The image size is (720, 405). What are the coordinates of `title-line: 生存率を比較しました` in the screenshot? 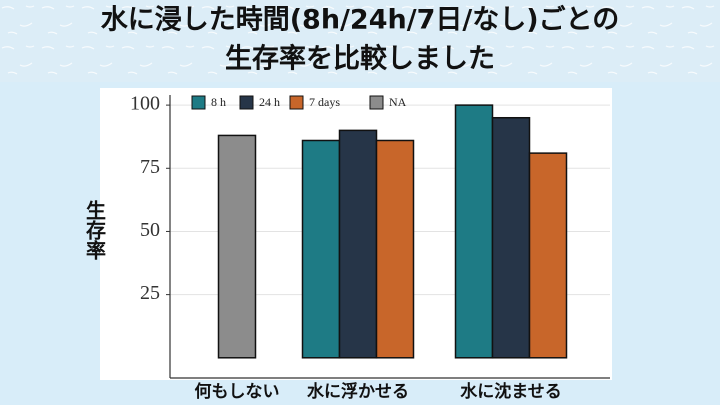 It's located at (360, 59).